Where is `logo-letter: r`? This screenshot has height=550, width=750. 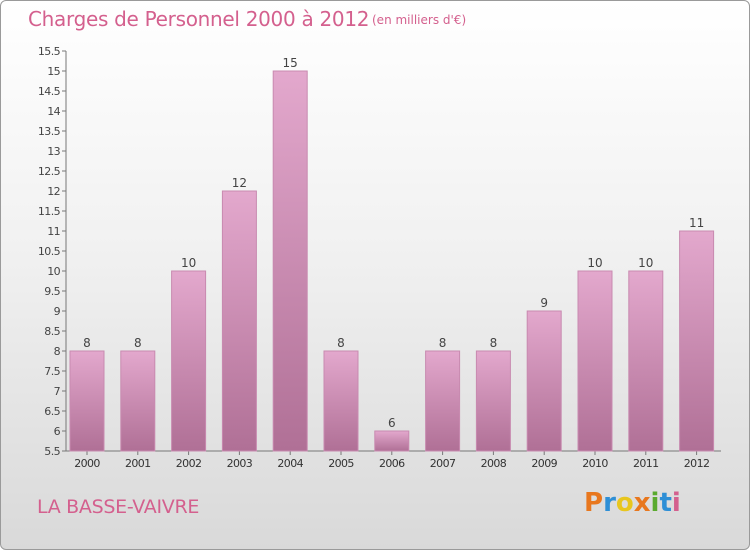 logo-letter: r is located at coordinates (609, 503).